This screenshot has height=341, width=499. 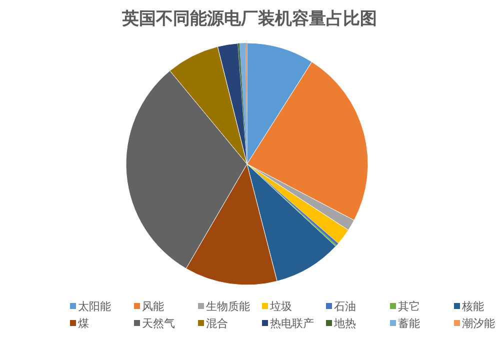 I want to click on legend-label: 热电联产, so click(x=292, y=323).